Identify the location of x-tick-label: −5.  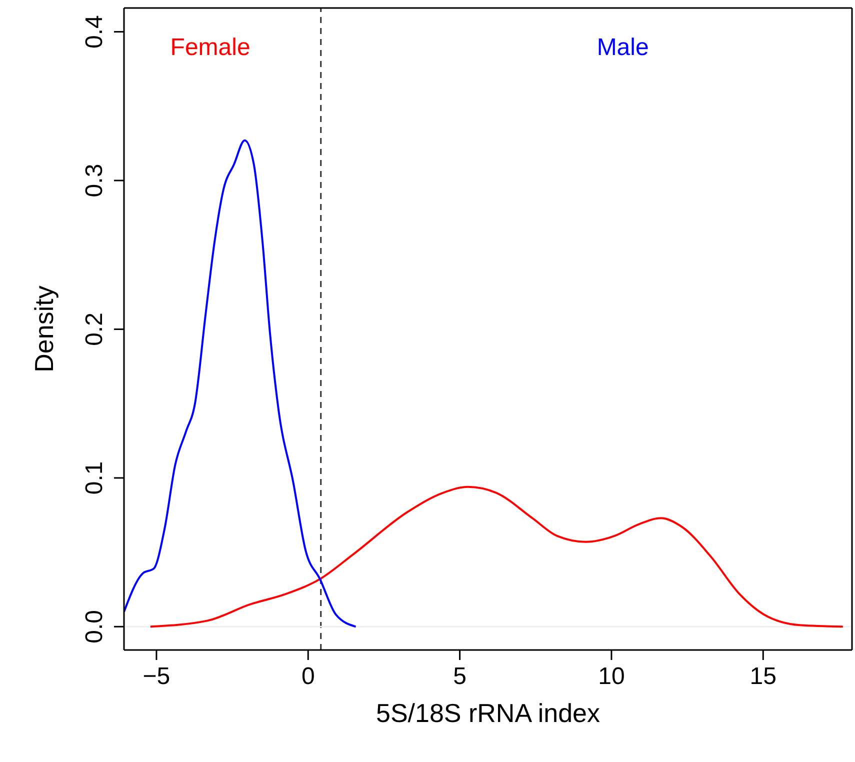
(156, 676).